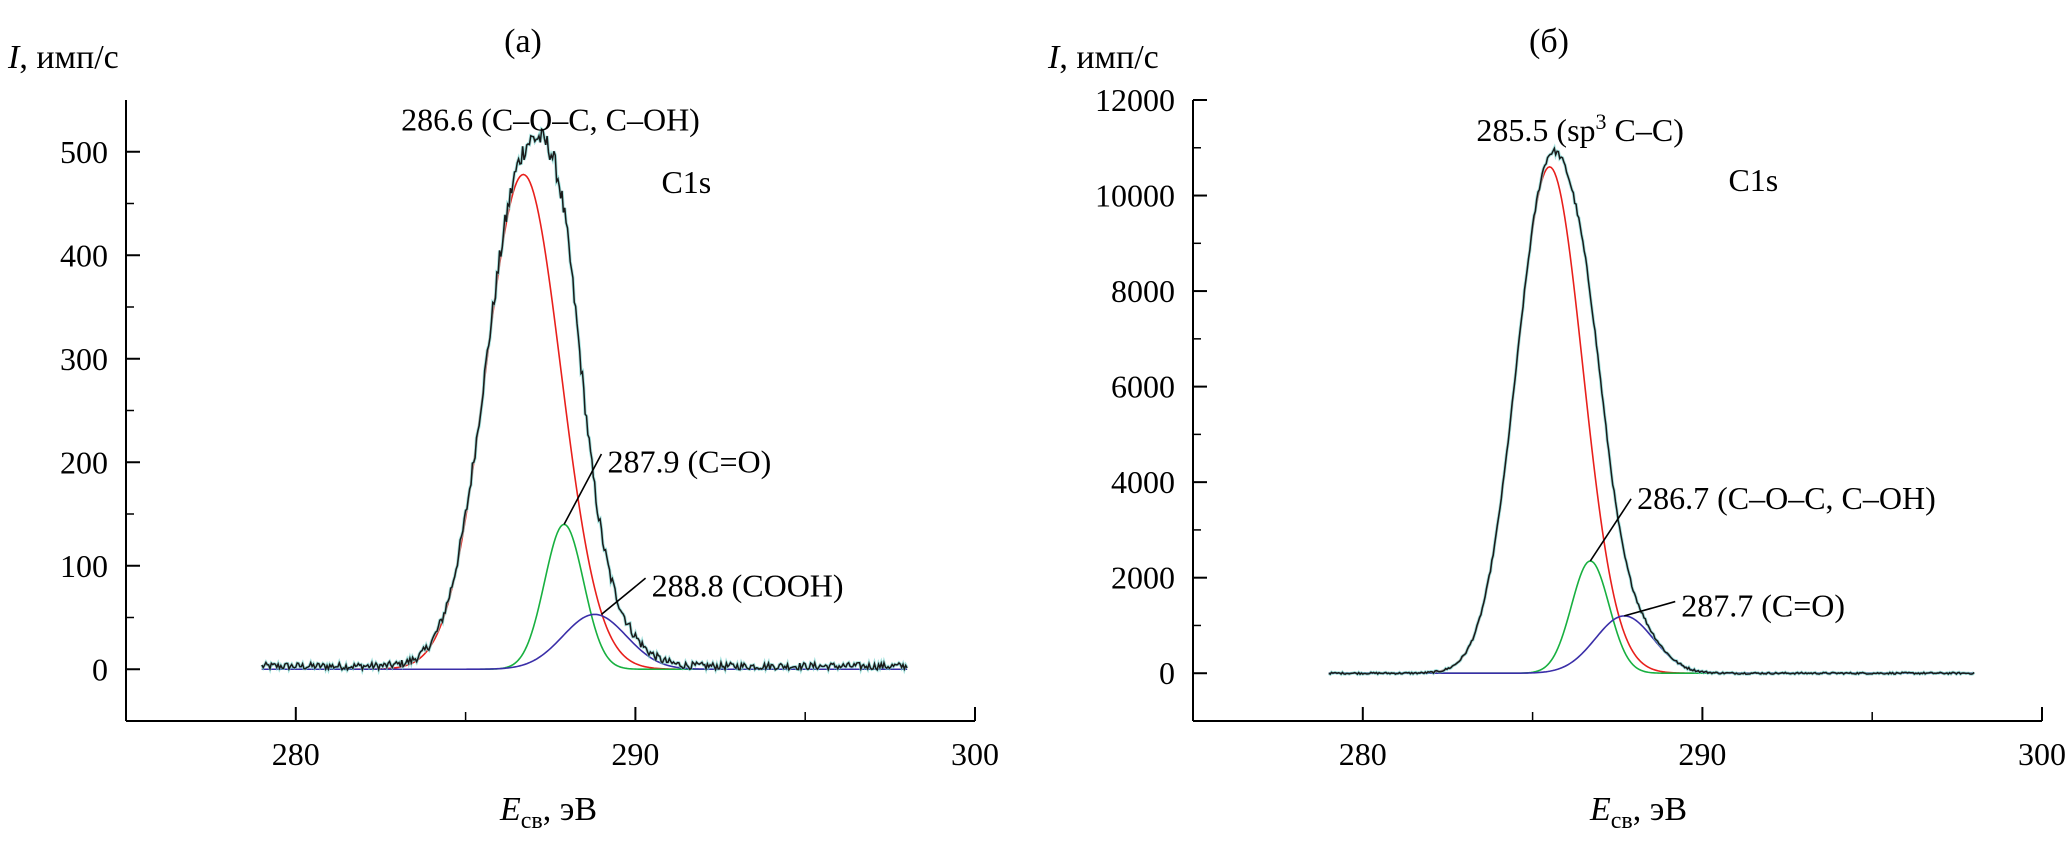 Image resolution: width=2067 pixels, height=858 pixels. I want to click on peak-annotation: 286.6 (C–O–C, C–OH), so click(550, 120).